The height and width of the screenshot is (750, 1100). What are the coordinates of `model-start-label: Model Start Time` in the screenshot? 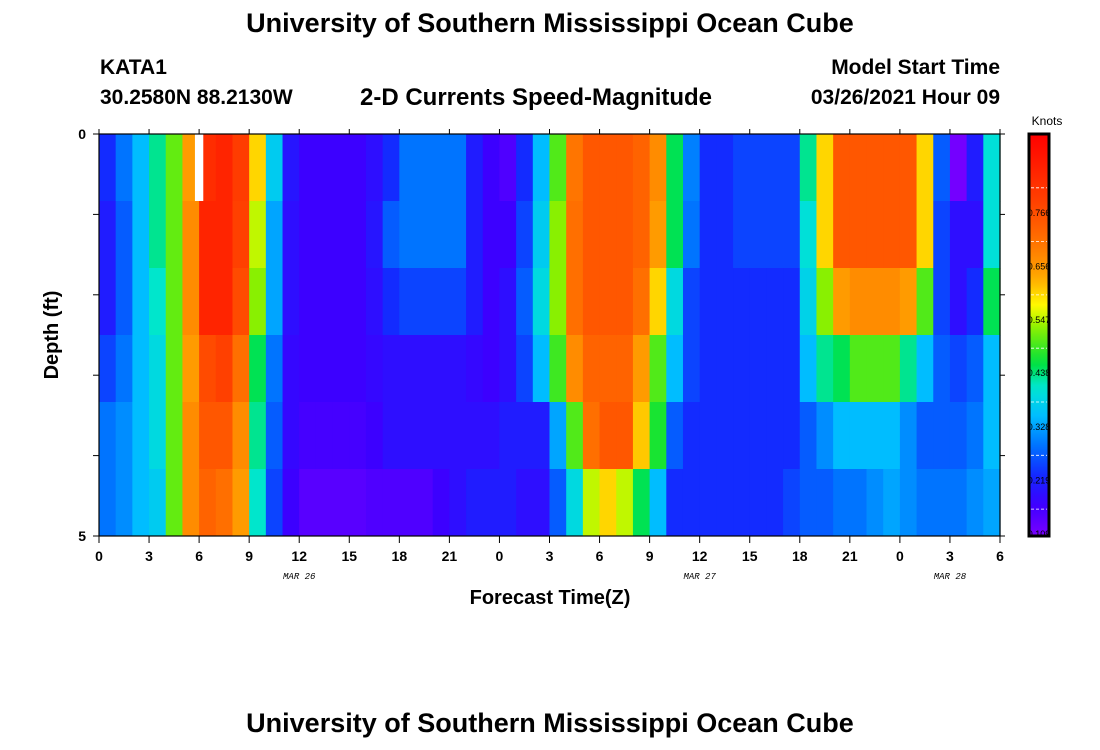 It's located at (915, 67).